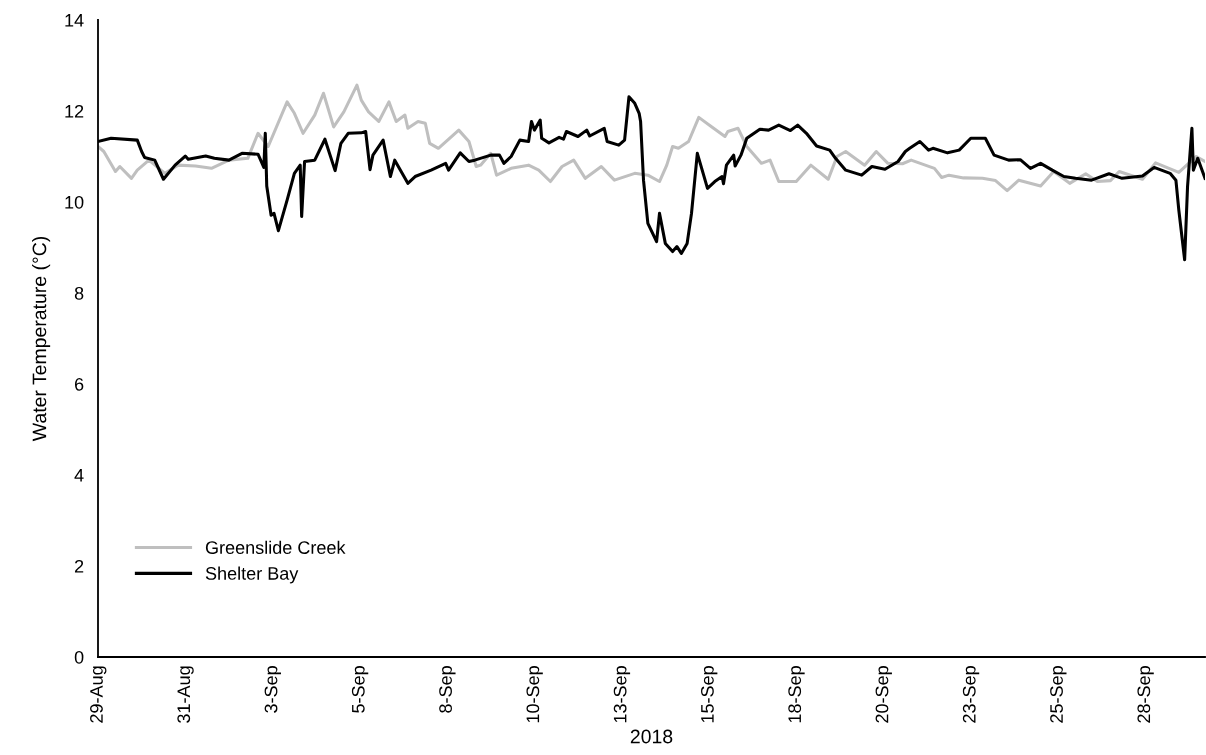 This screenshot has height=755, width=1206. Describe the element at coordinates (1058, 694) in the screenshot. I see `x-tick-label: 25-Sep` at that location.